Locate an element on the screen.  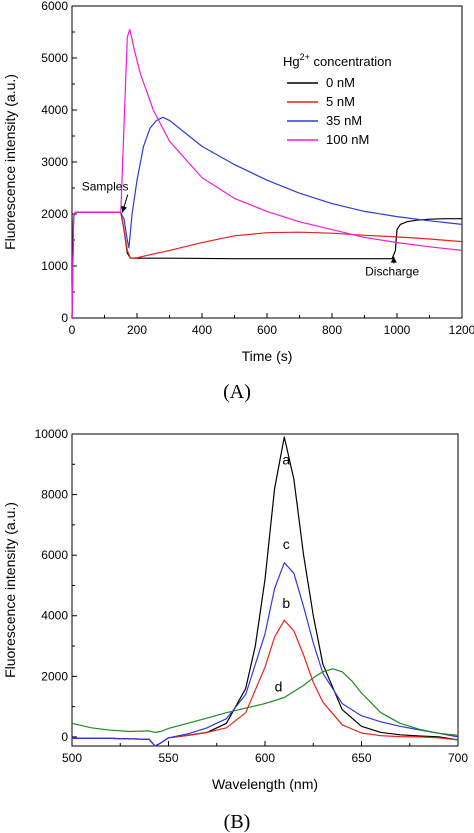
x-tick-label: 700 is located at coordinates (458, 758).